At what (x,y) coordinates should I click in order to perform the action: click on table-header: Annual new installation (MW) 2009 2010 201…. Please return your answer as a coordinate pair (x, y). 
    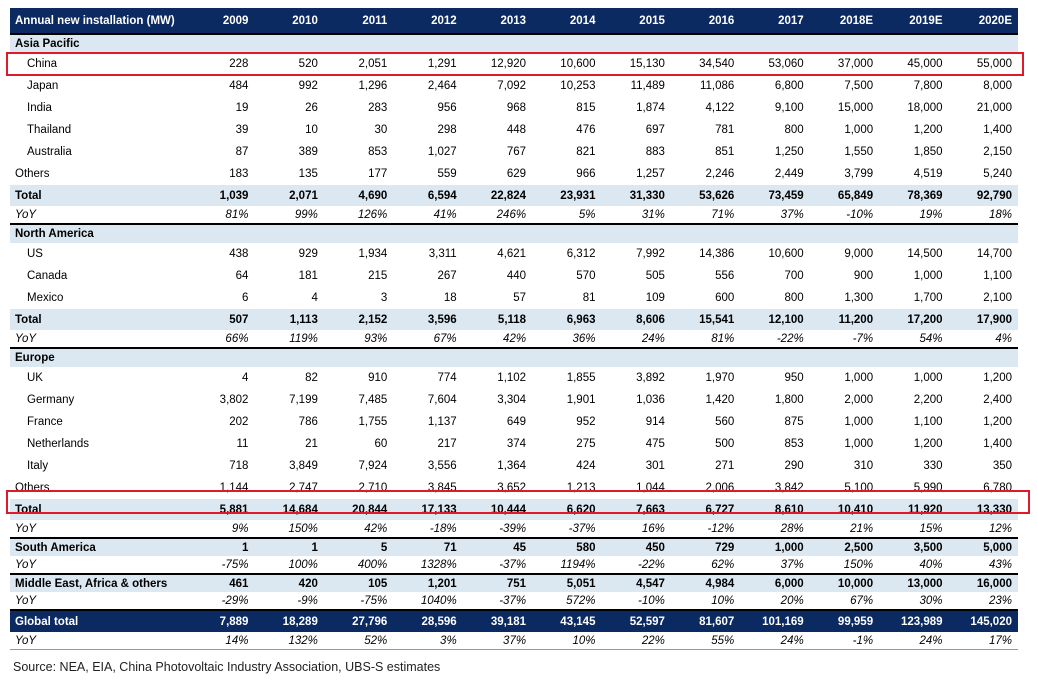
    Looking at the image, I should click on (514, 21).